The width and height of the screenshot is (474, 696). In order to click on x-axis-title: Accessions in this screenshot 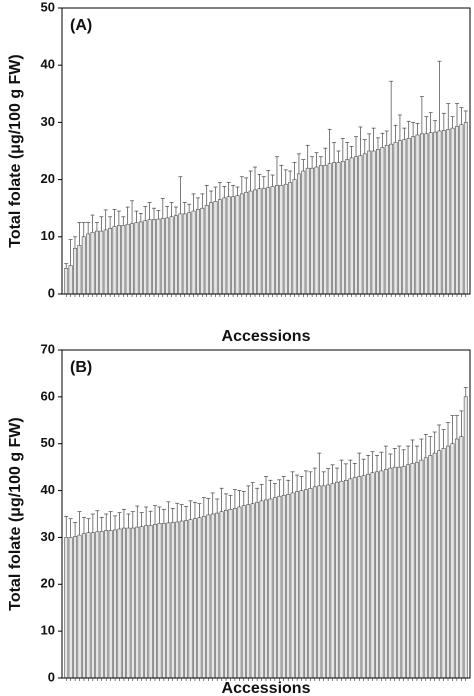, I will do `click(266, 688)`.